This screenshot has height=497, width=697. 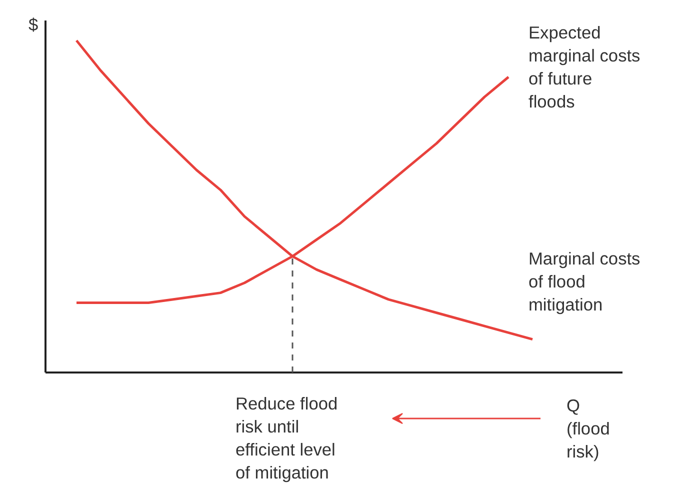 What do you see at coordinates (588, 429) in the screenshot?
I see `x-axis-title: Q (flood risk)` at bounding box center [588, 429].